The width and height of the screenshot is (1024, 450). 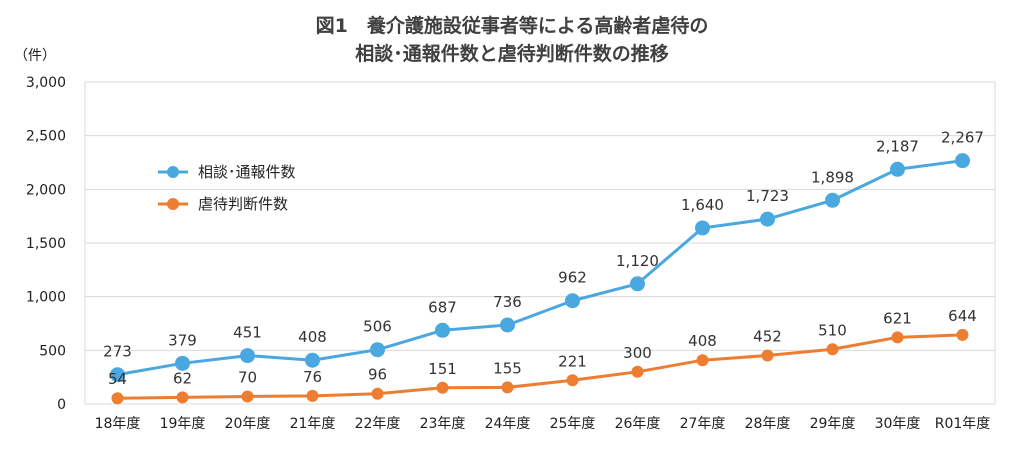 What do you see at coordinates (962, 138) in the screenshot?
I see `data-label: 2,267` at bounding box center [962, 138].